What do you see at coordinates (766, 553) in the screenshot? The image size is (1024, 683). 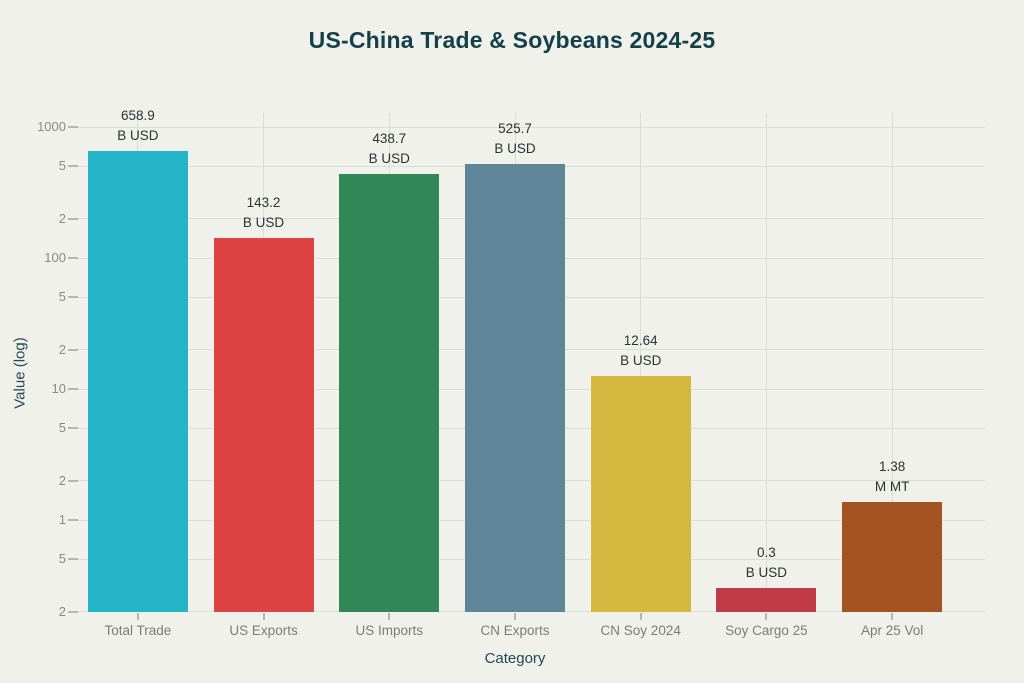 I see `bar-value: 0.3` at bounding box center [766, 553].